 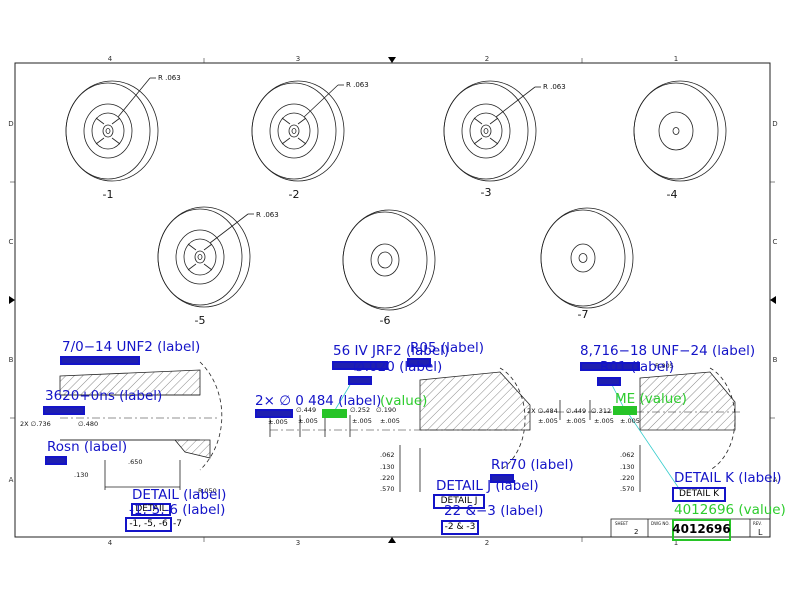 What do you see at coordinates (131, 347) in the screenshot?
I see `thread-left-label: 7/0−14 UNF2 (label)` at bounding box center [131, 347].